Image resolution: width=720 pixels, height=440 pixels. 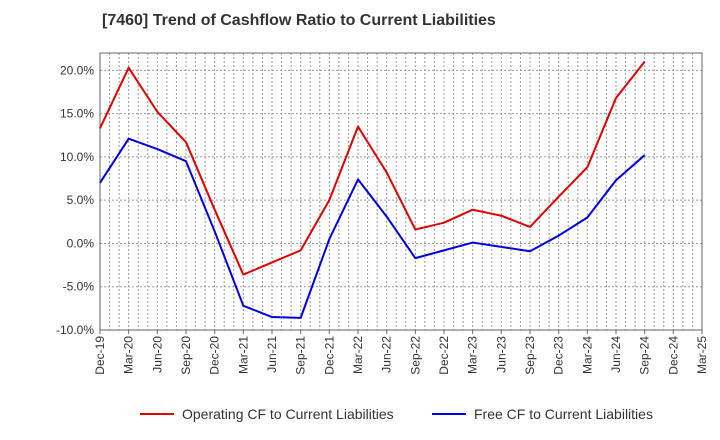 What do you see at coordinates (587, 355) in the screenshot?
I see `x-tick-label: Mar-24` at bounding box center [587, 355].